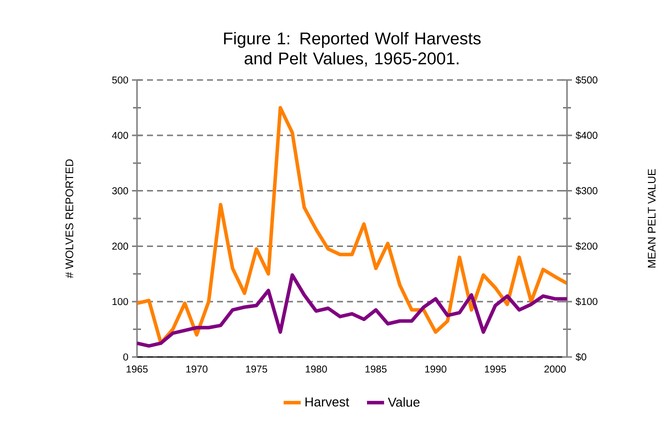 Image resolution: width=661 pixels, height=424 pixels. I want to click on y2-axis-title: MEAN PELT VALUE, so click(652, 218).